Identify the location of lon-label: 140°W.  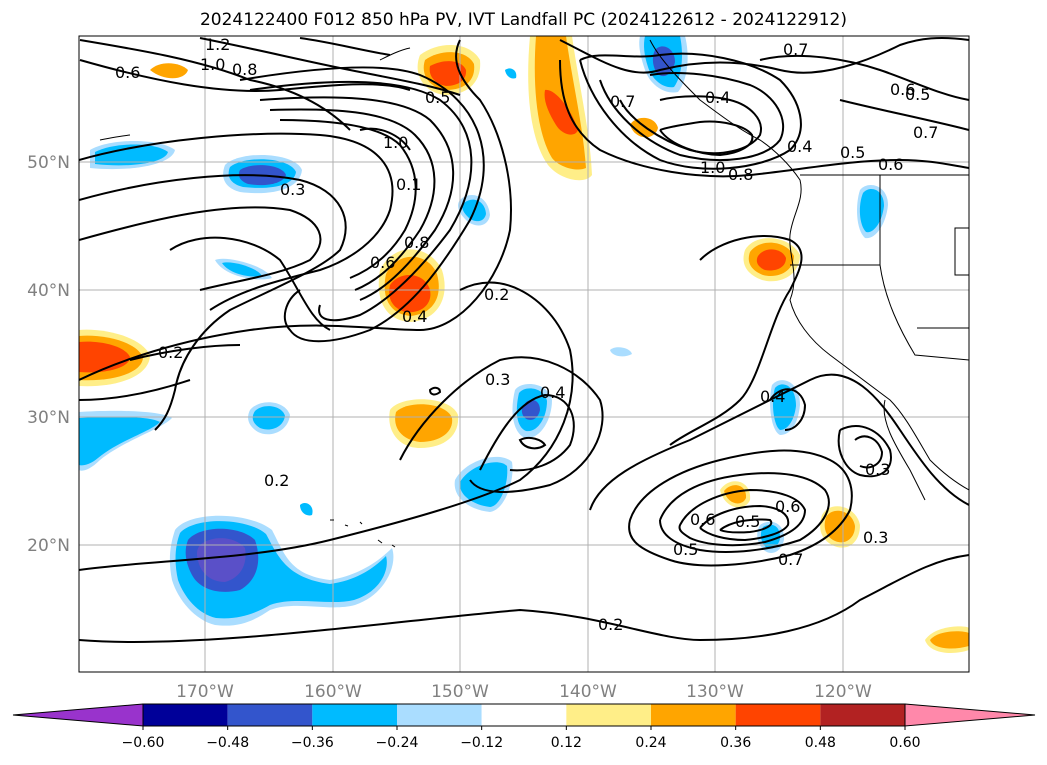
(588, 692).